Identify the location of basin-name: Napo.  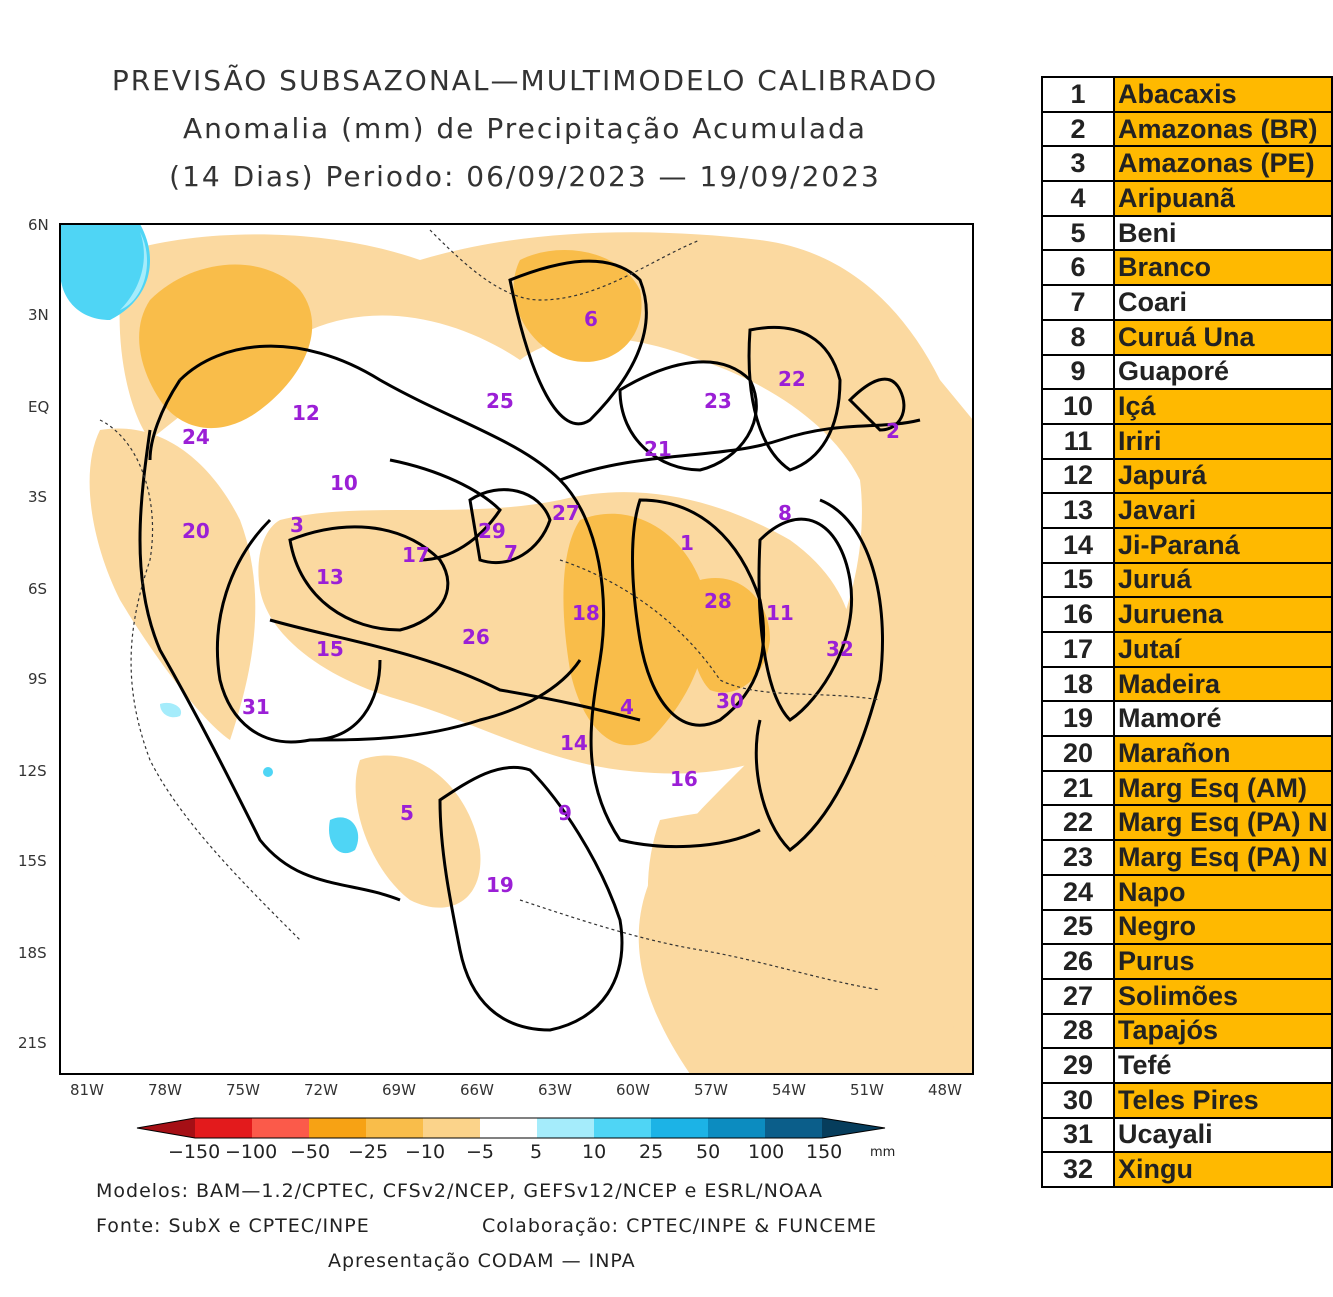
(1223, 892).